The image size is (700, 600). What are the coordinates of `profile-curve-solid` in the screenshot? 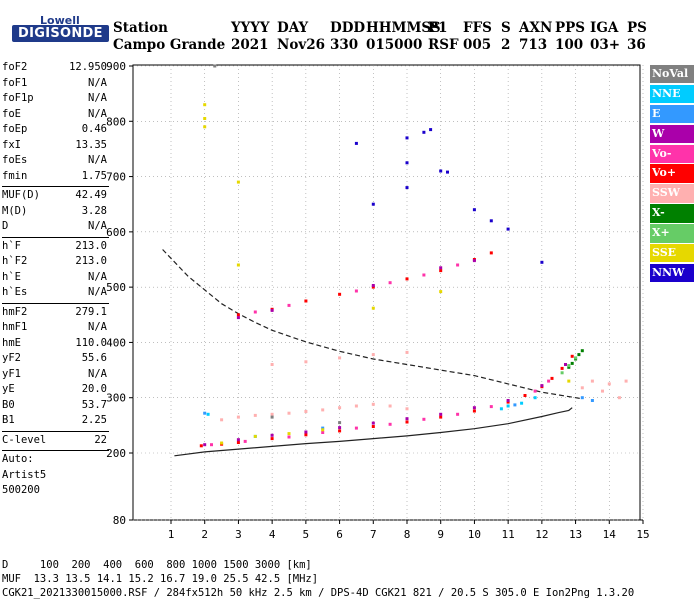 It's located at (373, 432).